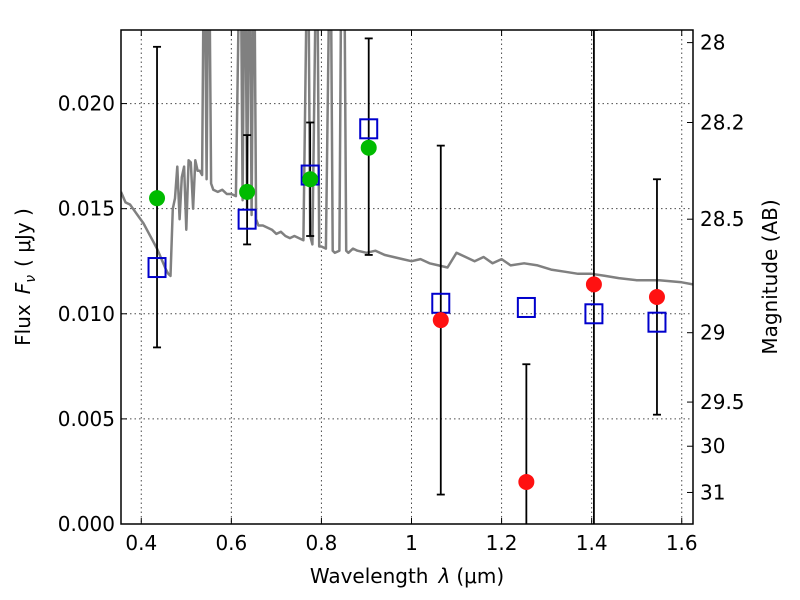  Describe the element at coordinates (712, 43) in the screenshot. I see `right-tick-label: 28` at that location.